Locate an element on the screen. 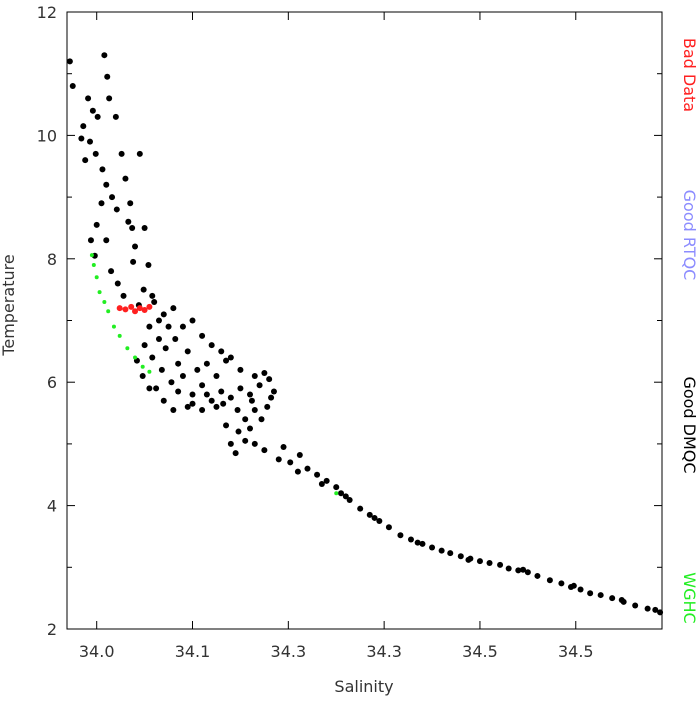 This screenshot has width=700, height=704. y-tick-label: 10 is located at coordinates (47, 135).